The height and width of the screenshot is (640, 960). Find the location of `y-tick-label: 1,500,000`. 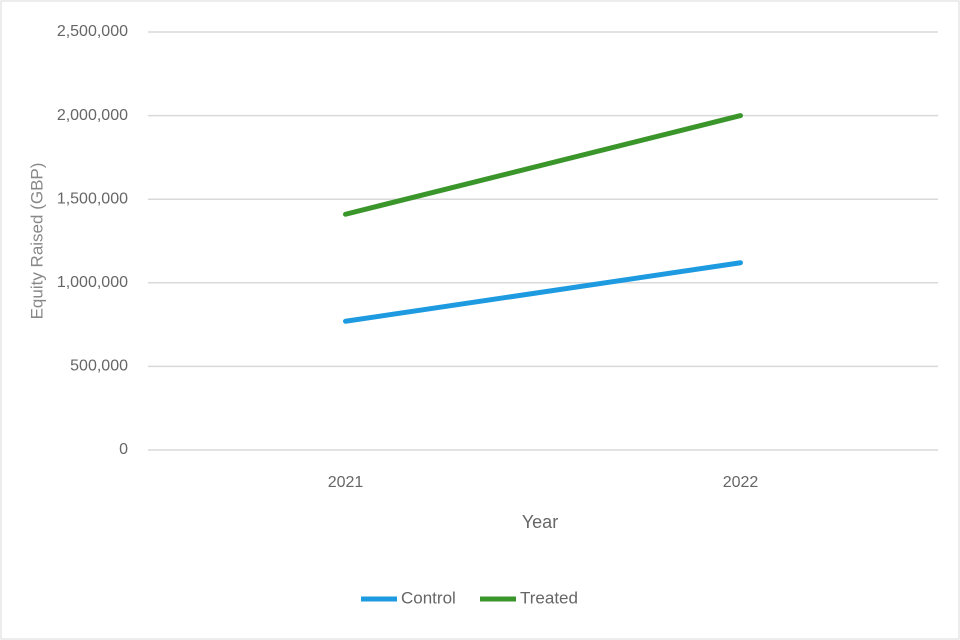

y-tick-label: 1,500,000 is located at coordinates (92, 198).